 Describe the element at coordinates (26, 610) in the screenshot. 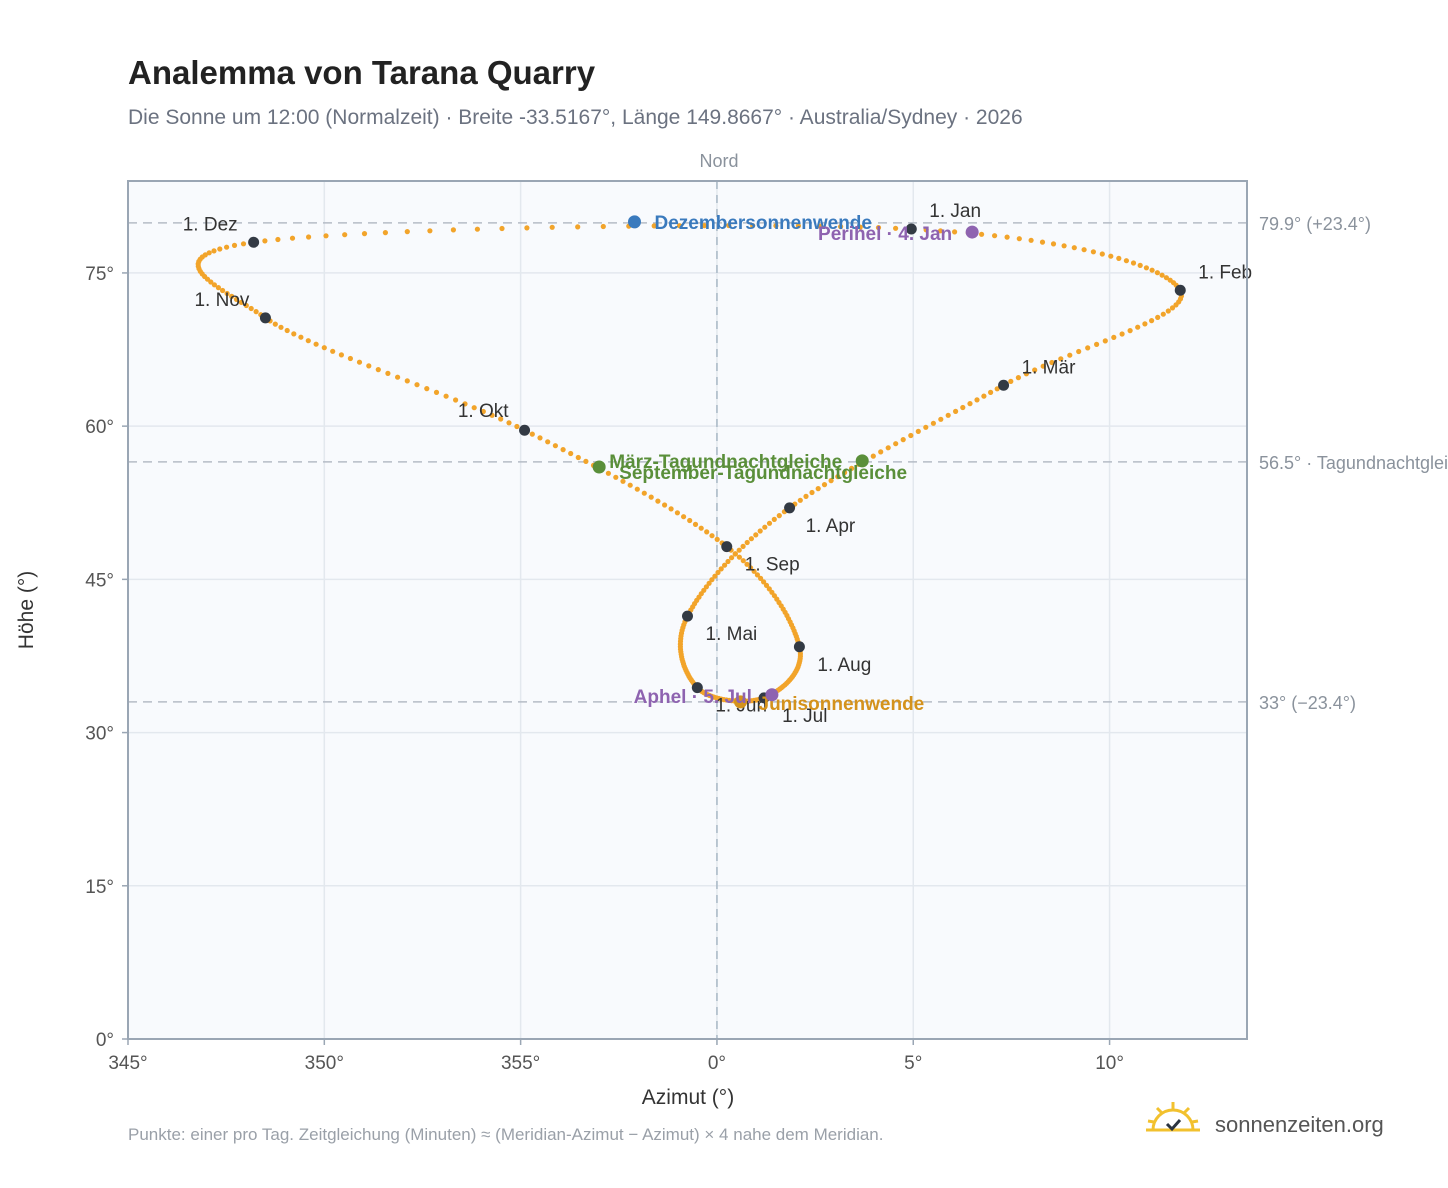

I see `y-axis-label: Höhe (°)` at that location.